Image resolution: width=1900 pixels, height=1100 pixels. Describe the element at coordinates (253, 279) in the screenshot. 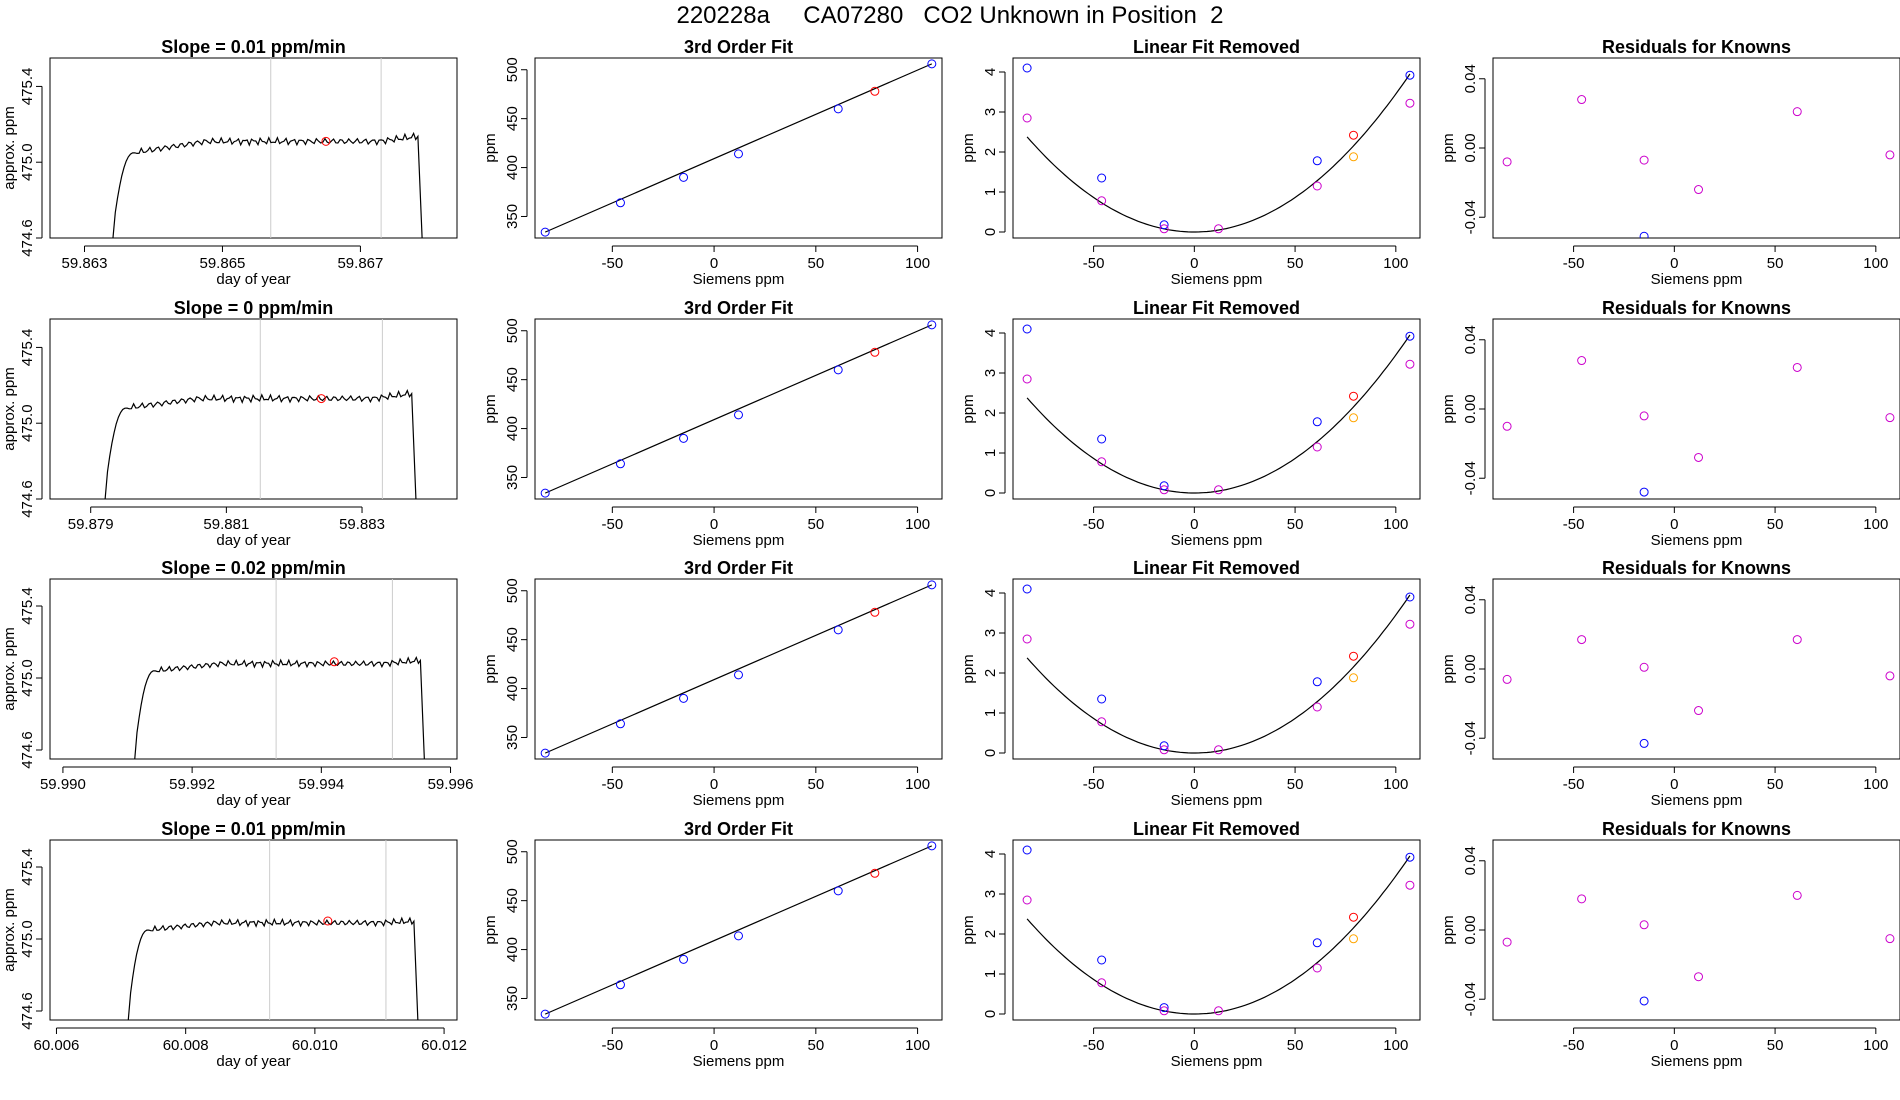

I see `x-axis-label: day of year` at that location.